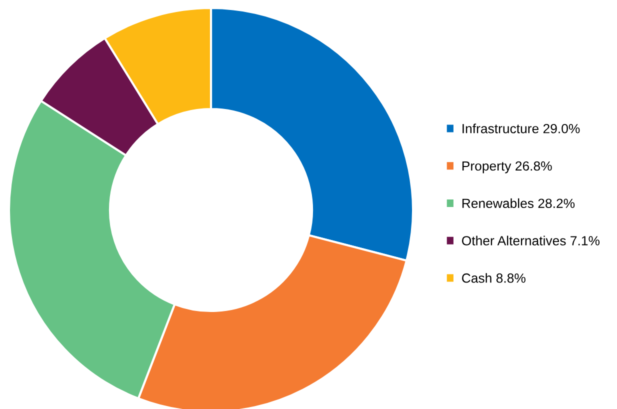 The image size is (617, 409). Describe the element at coordinates (531, 241) in the screenshot. I see `legend-label: Other Alternatives 7.1%` at that location.